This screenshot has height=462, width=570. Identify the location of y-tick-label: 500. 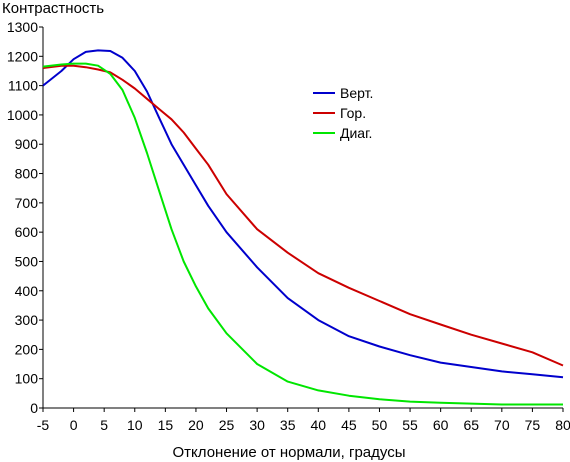
(27, 261).